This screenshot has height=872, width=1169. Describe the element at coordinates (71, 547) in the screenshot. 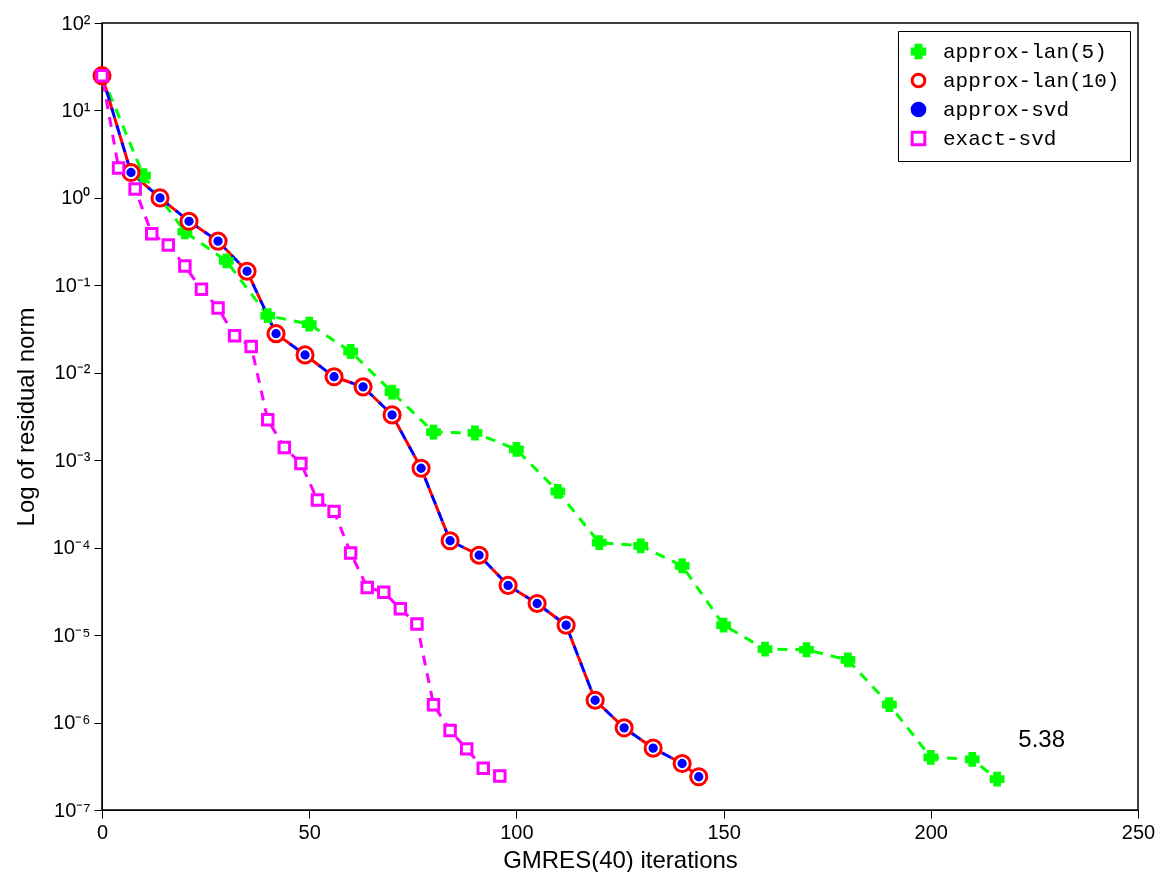

I see `y-tick-label: 10⁻⁴` at that location.